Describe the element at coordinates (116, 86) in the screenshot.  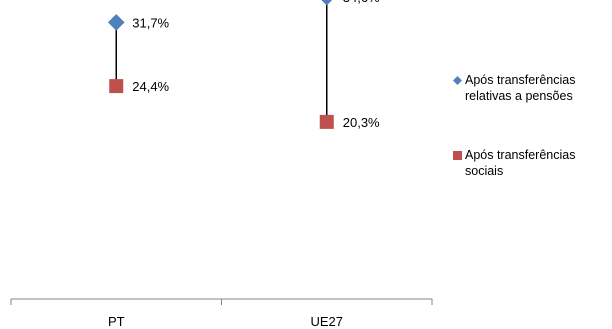
I see `marker-series-2-pt` at that location.